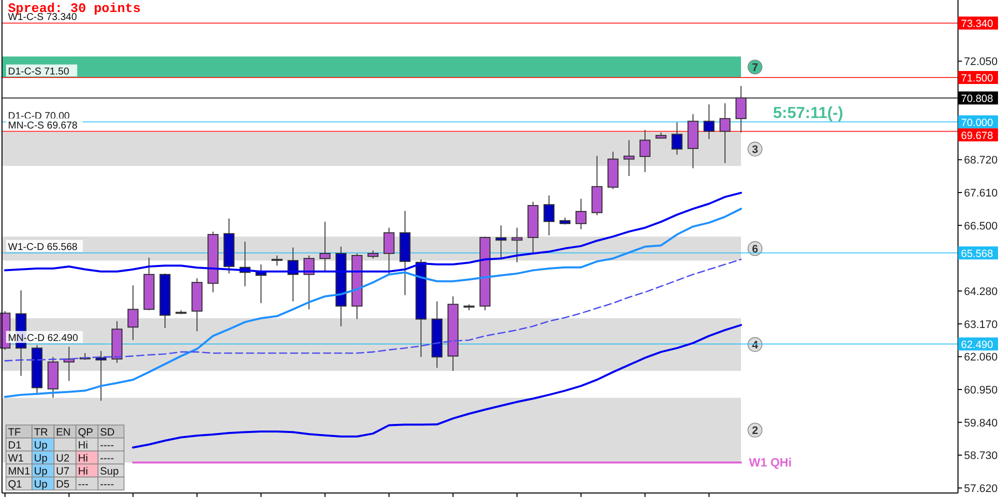 This screenshot has height=500, width=1000. What do you see at coordinates (981, 324) in the screenshot?
I see `y-tick-label: 63.170` at bounding box center [981, 324].